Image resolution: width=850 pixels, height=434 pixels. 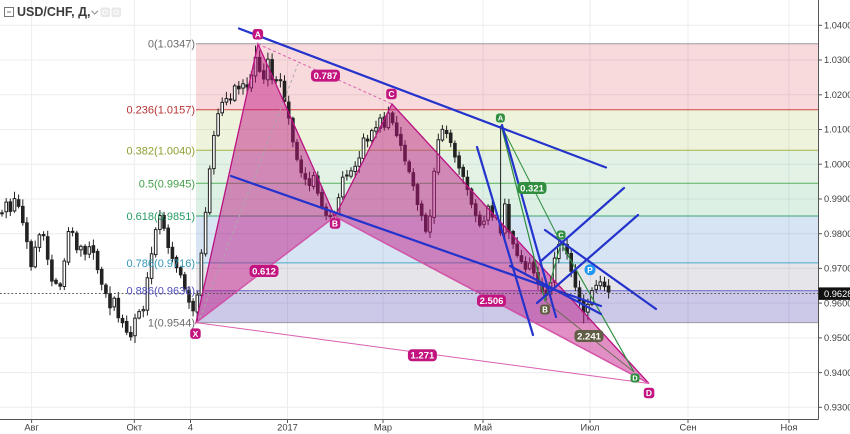 What do you see at coordinates (134, 427) in the screenshot?
I see `svg-text: Окт` at bounding box center [134, 427].